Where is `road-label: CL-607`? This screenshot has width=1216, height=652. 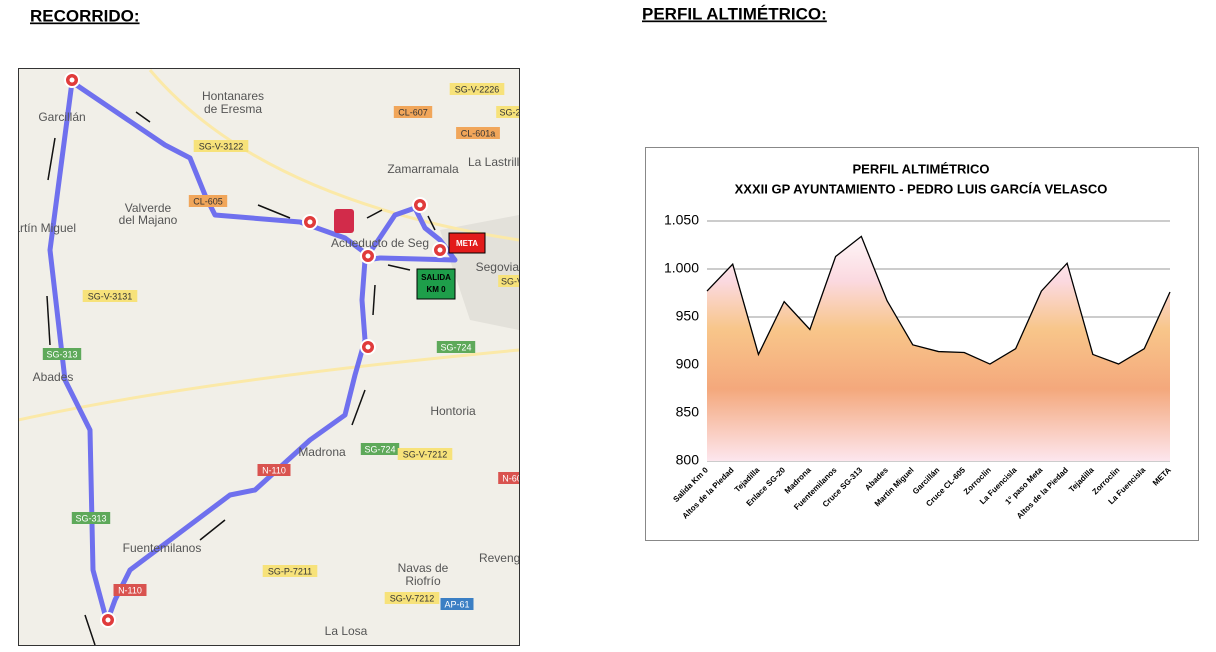
road-label: CL-607 is located at coordinates (413, 112).